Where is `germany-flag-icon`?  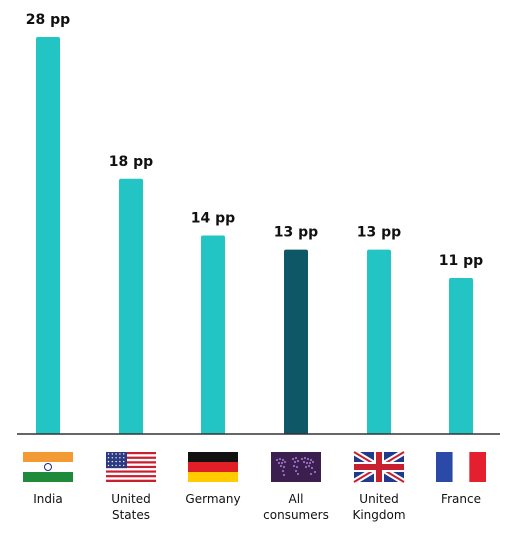
germany-flag-icon is located at coordinates (213, 467).